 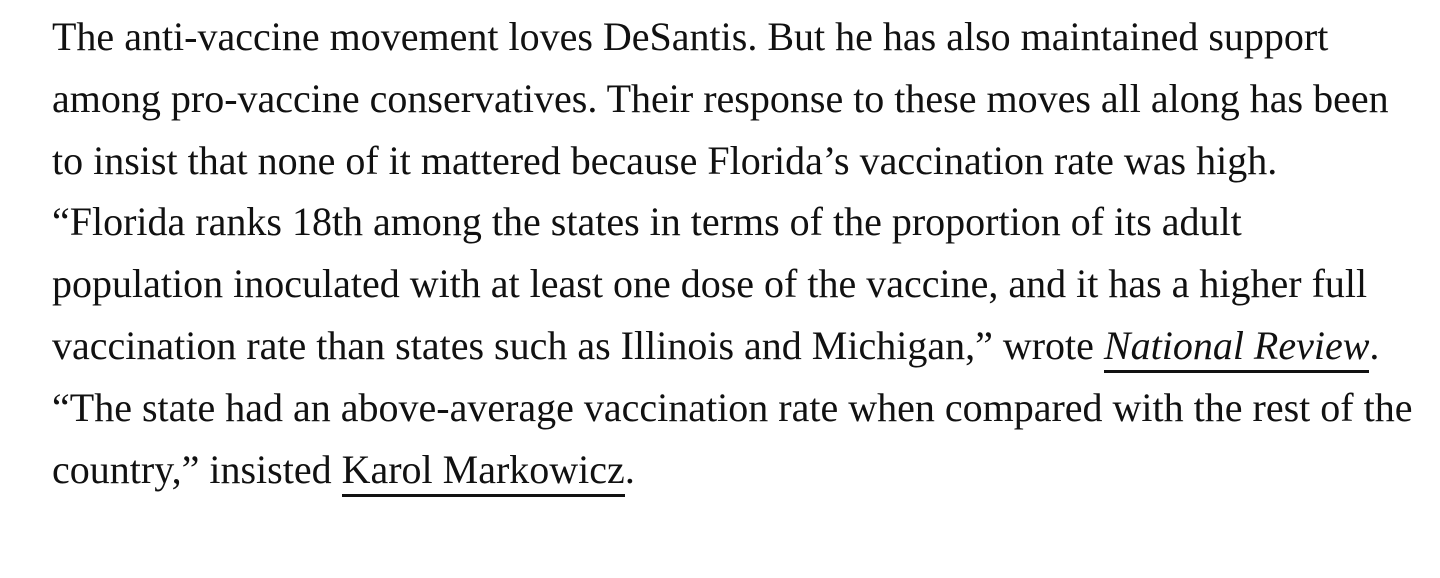 I want to click on link-karol-markowicz: Karol Markowicz, so click(x=483, y=471).